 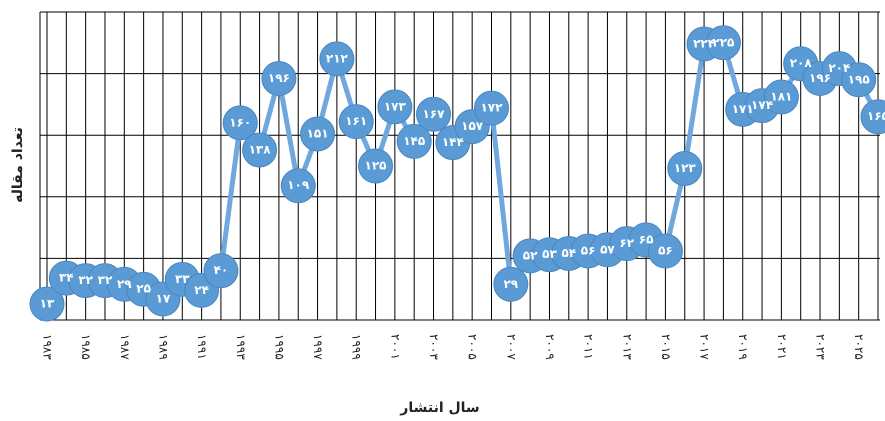 I want to click on data-label: ۱۶۵, so click(x=876, y=116).